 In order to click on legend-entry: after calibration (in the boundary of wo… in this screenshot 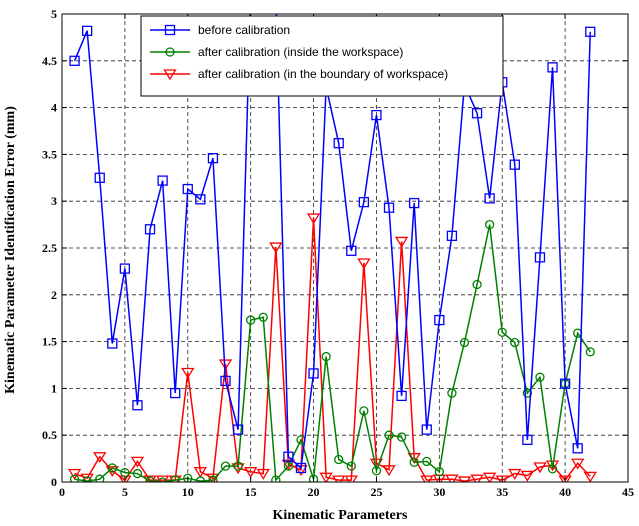, I will do `click(299, 74)`.